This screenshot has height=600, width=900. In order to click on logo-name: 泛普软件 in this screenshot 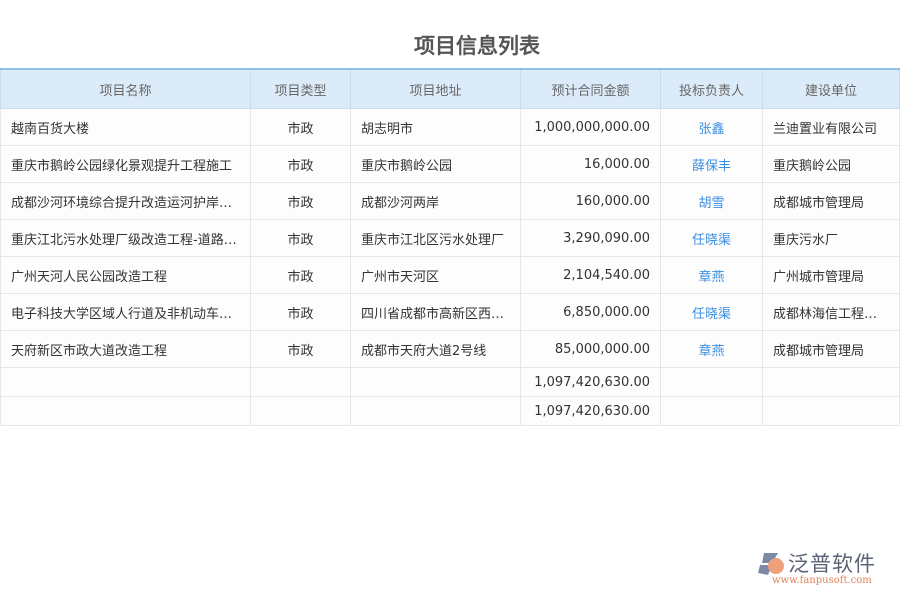, I will do `click(832, 564)`.